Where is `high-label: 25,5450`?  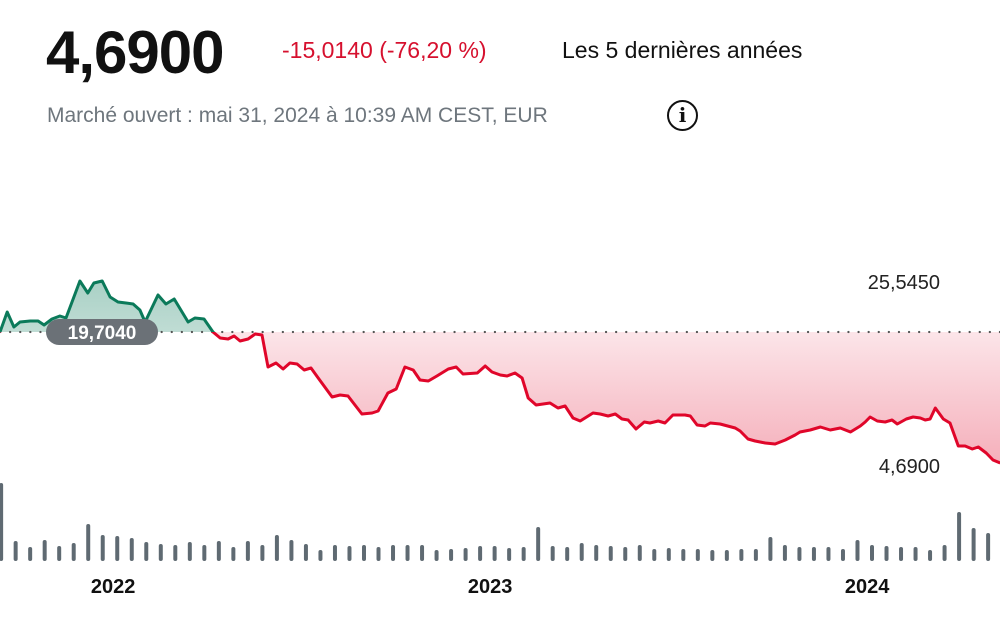 high-label: 25,5450 is located at coordinates (904, 283).